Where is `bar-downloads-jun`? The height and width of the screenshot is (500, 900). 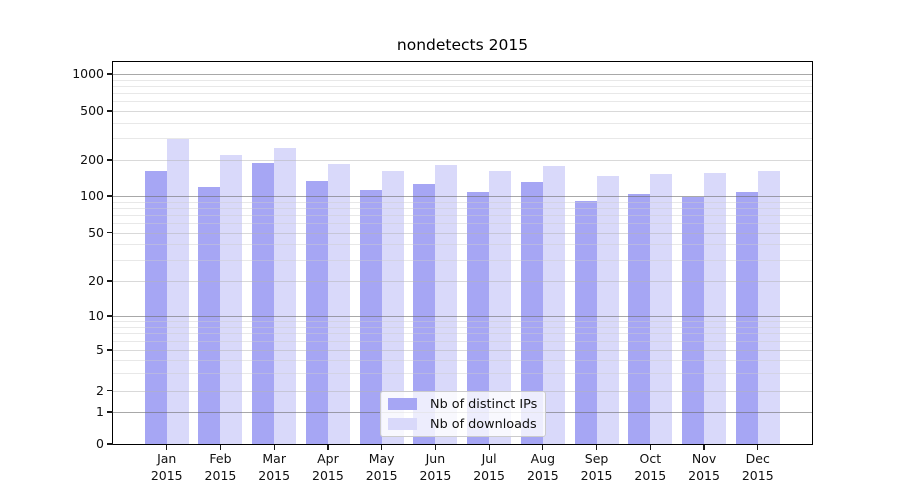
bar-downloads-jun is located at coordinates (446, 304).